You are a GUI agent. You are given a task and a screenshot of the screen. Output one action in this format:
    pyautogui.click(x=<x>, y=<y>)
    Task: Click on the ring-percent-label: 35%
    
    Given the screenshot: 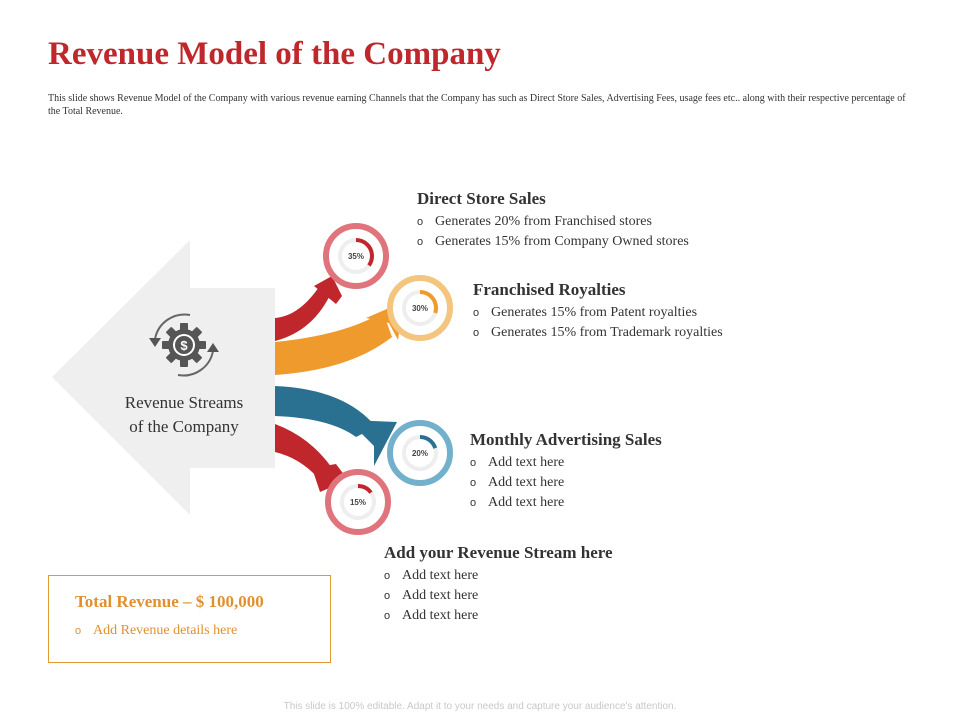 What is the action you would take?
    pyautogui.click(x=356, y=256)
    